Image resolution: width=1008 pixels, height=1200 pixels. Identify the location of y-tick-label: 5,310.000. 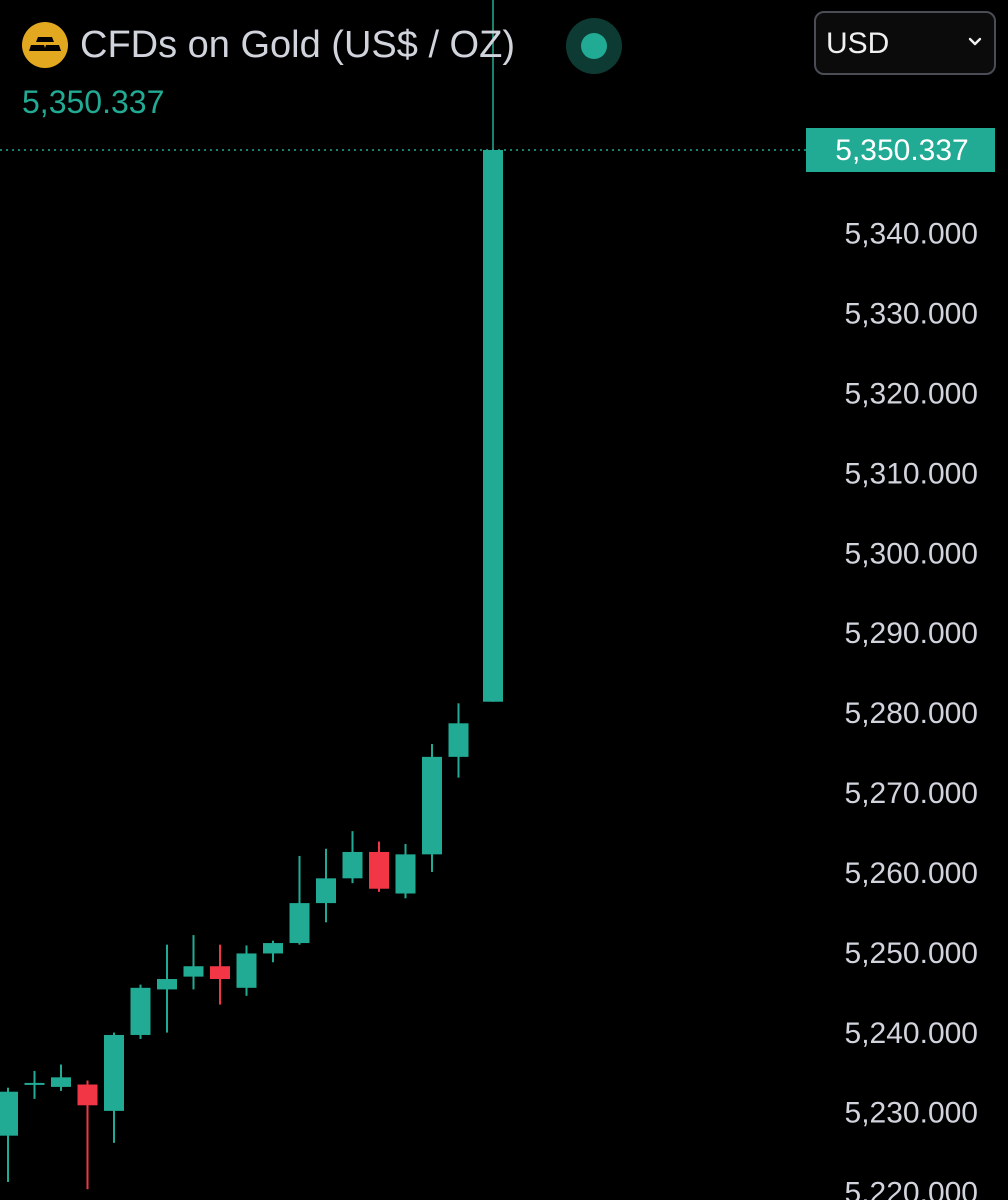
(911, 473).